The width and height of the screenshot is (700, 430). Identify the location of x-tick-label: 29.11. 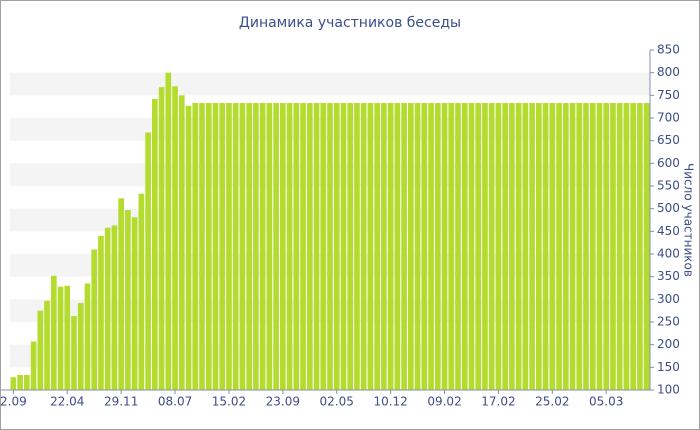
(121, 402).